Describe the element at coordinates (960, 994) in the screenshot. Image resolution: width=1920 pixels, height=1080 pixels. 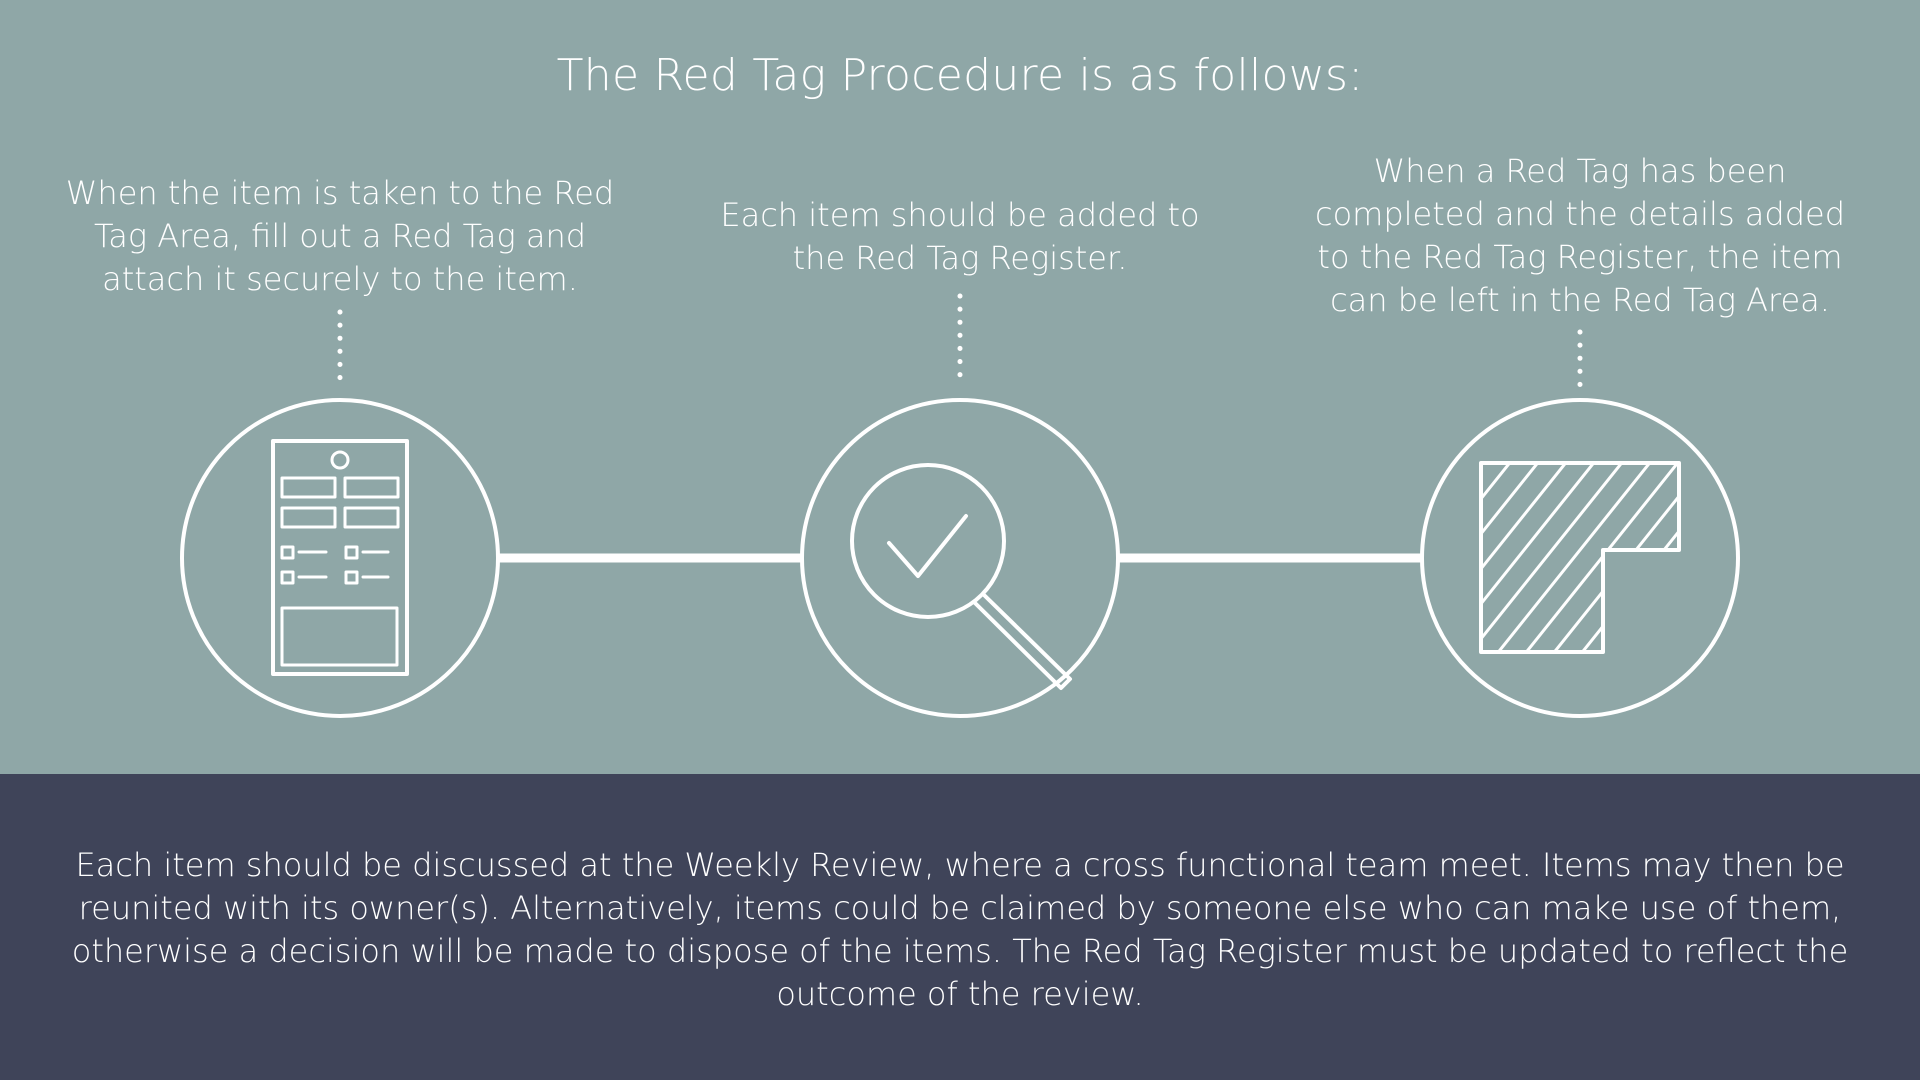
I see `summary-line: outcome of the review.` at that location.